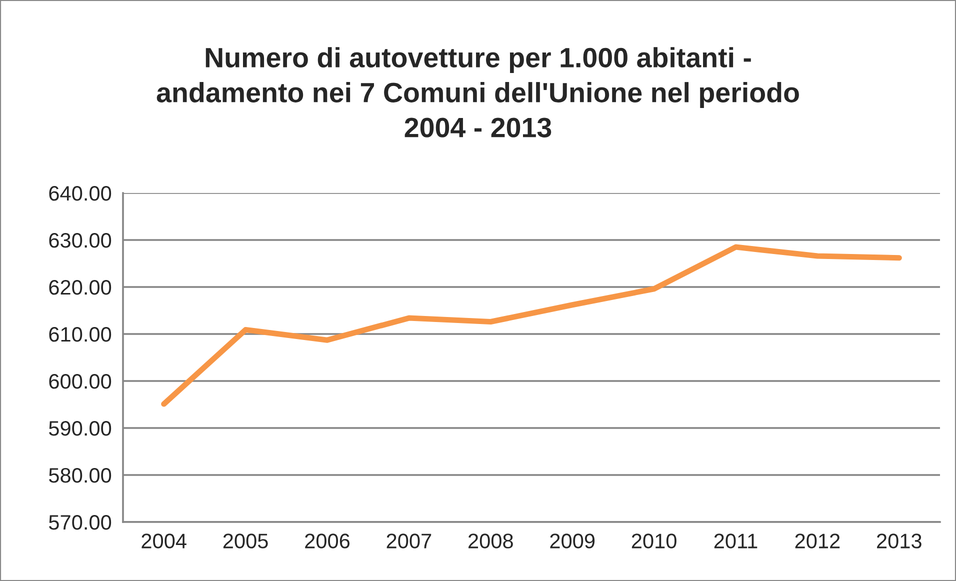  I want to click on y-tick-label: 630.00, so click(80, 240).